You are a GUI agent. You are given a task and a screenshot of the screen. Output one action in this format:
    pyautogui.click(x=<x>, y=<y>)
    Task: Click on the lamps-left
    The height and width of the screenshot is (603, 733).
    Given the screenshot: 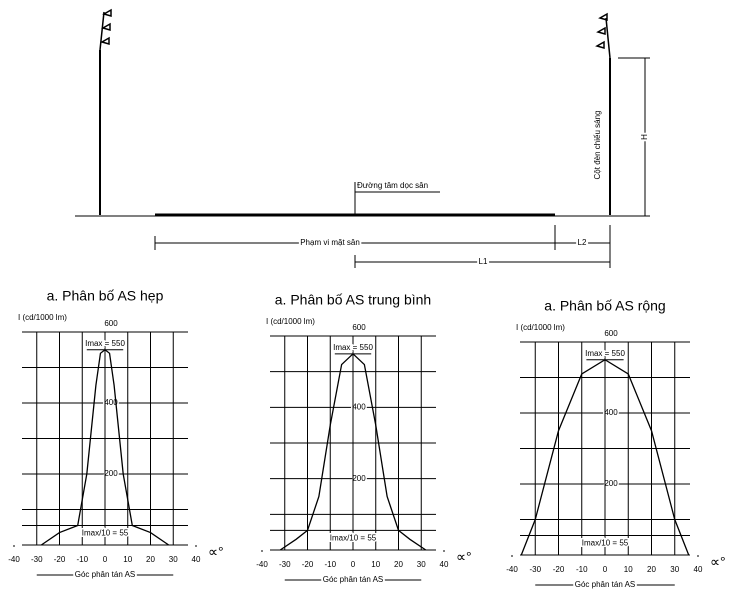 What is the action you would take?
    pyautogui.click(x=105, y=29)
    